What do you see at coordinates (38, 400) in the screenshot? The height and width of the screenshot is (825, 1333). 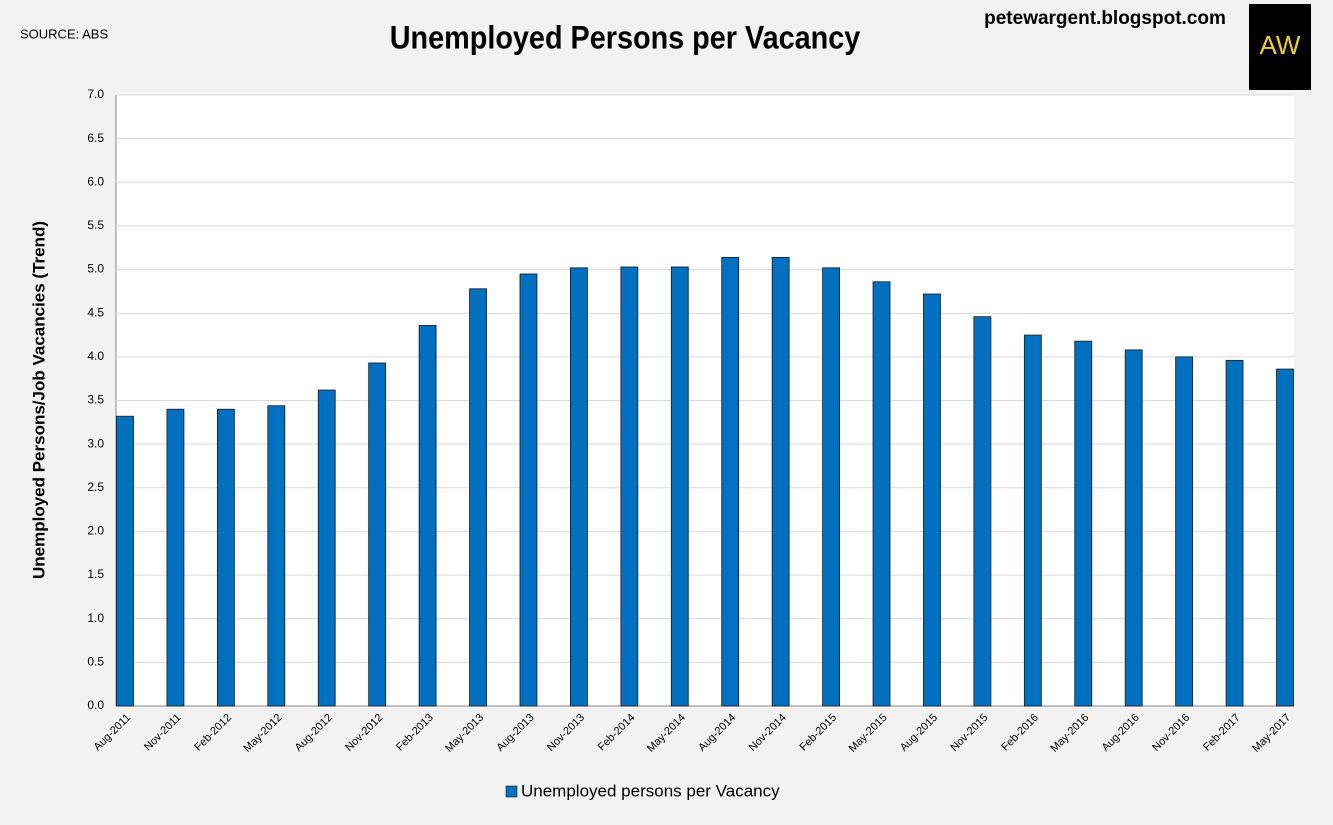 I see `y-axis-label: Unemployed Persons/Job Vacancies (Trend)` at bounding box center [38, 400].